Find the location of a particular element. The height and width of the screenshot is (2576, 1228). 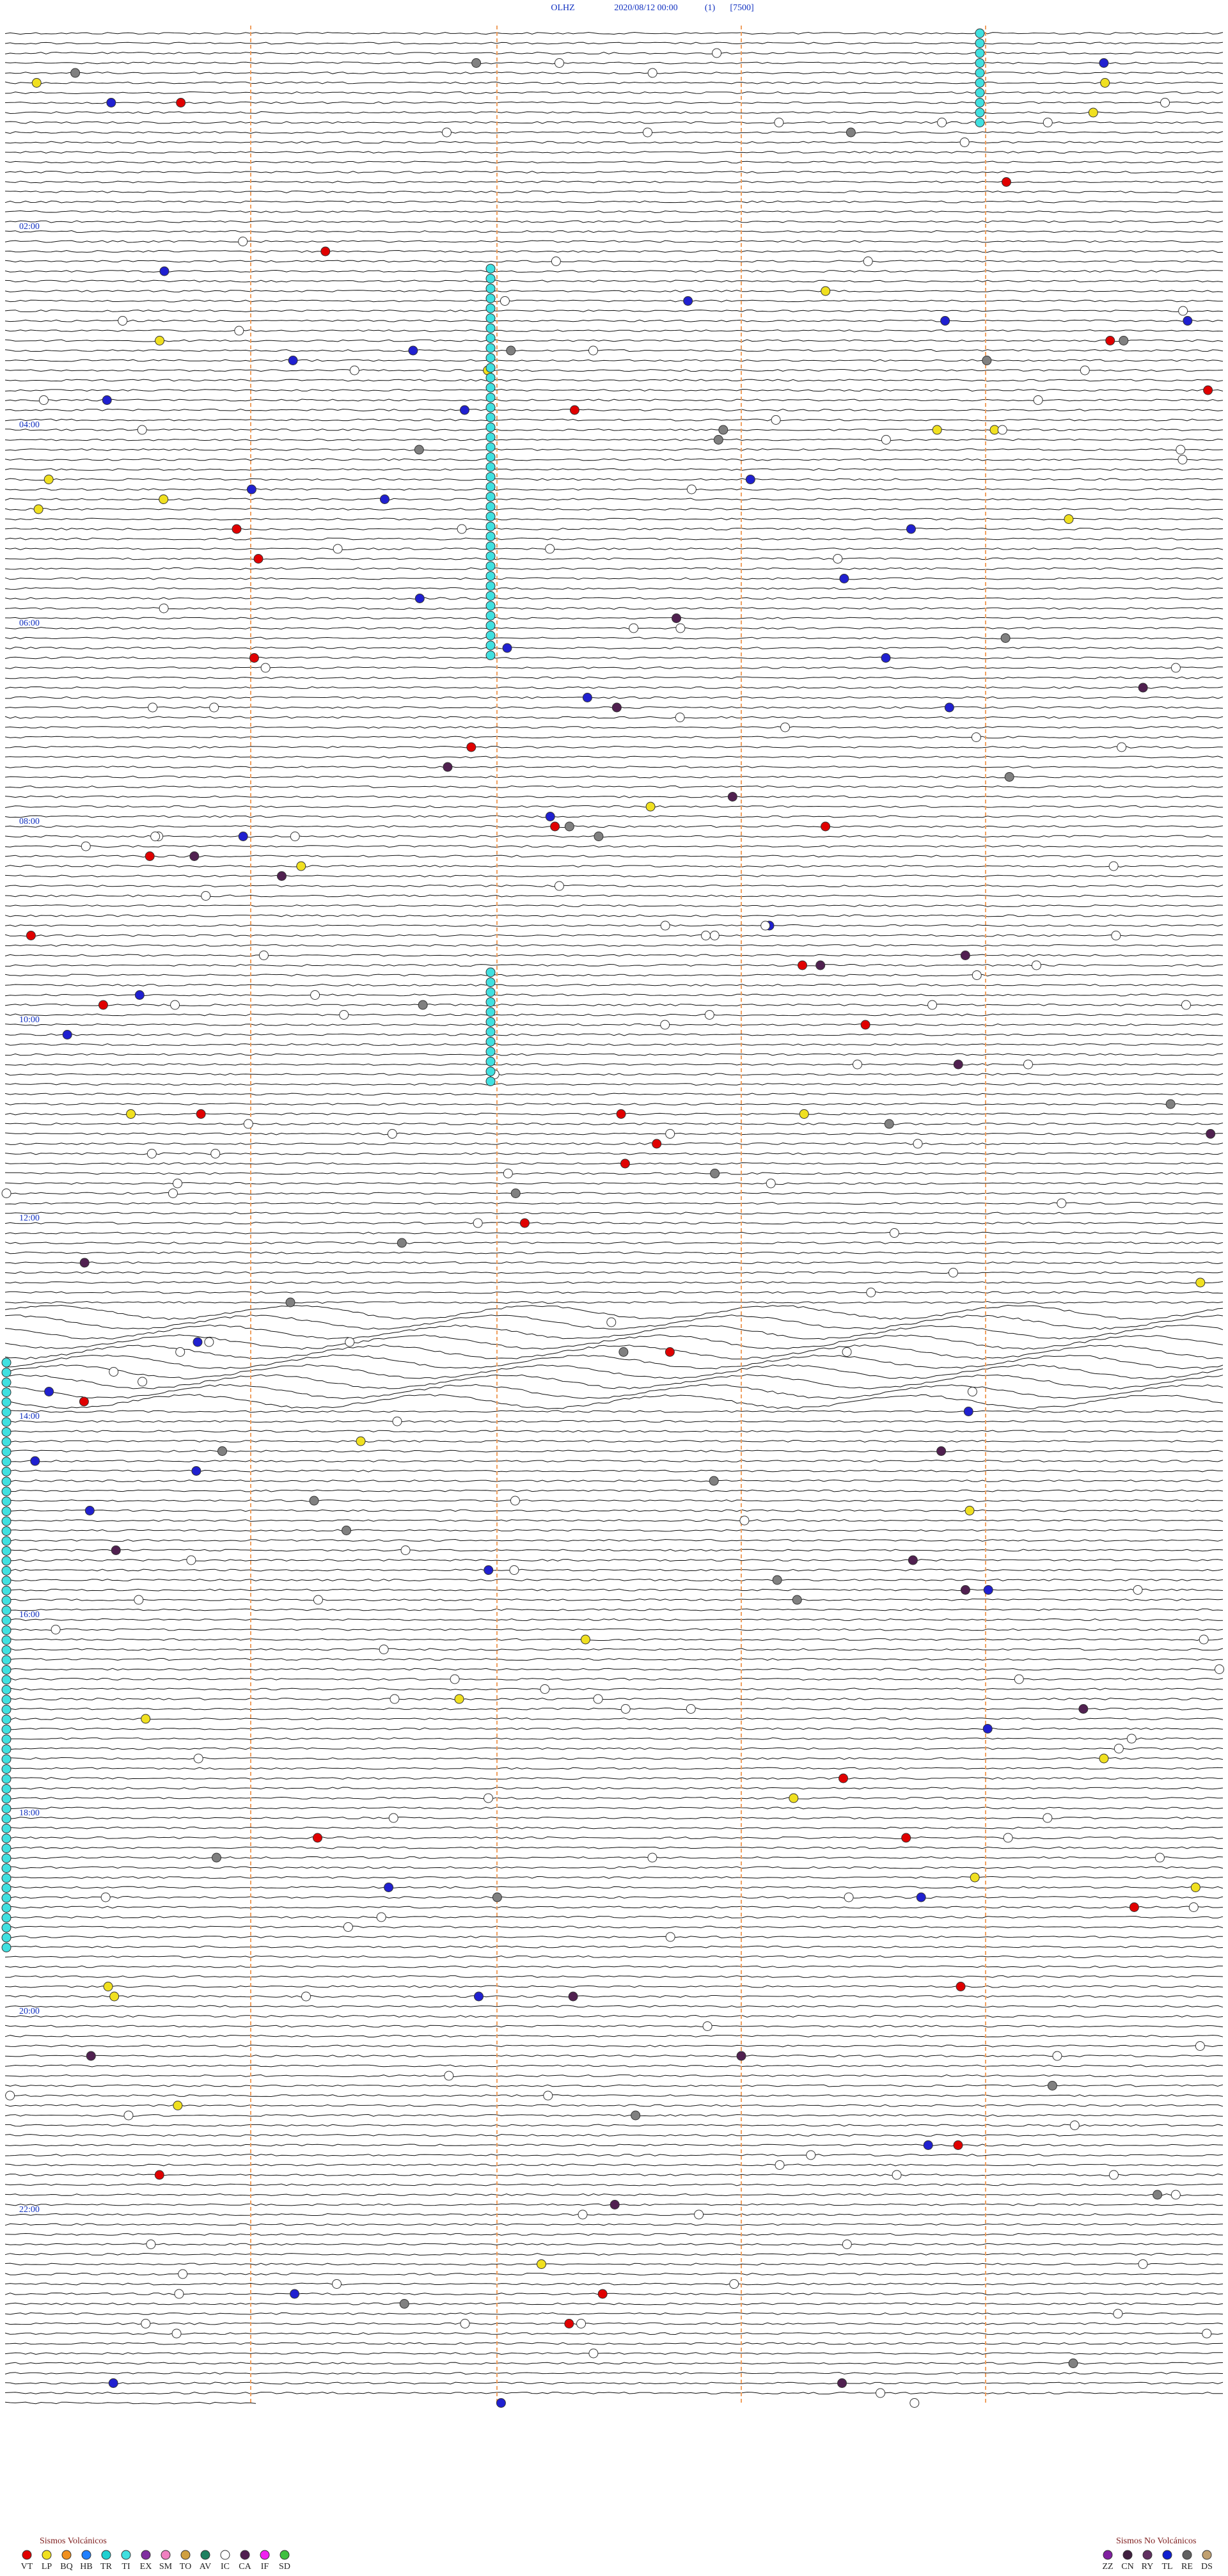

hour-label: 06:00 is located at coordinates (29, 623).